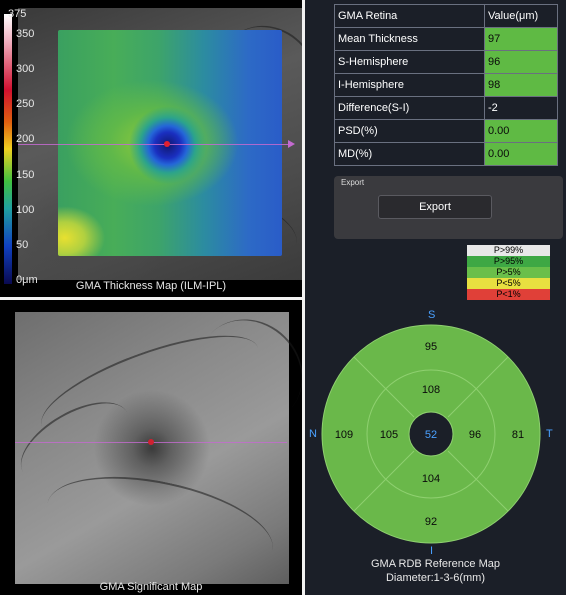 This screenshot has width=566, height=595. I want to click on row-value: 98, so click(521, 85).